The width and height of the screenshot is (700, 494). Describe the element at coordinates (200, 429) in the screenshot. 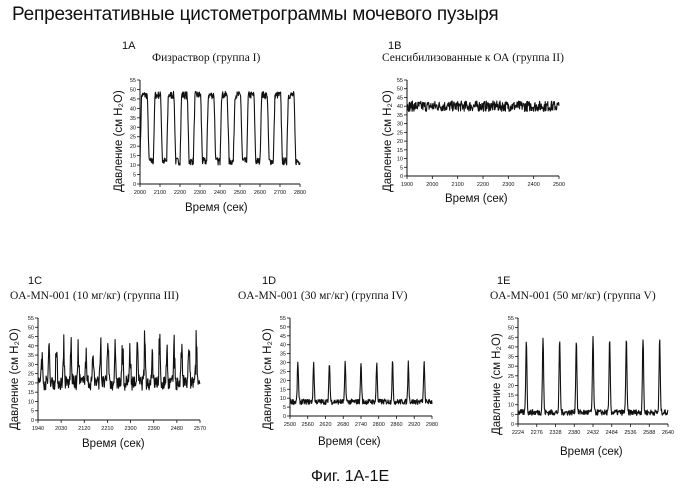

I see `x-tick-label: 2570` at that location.